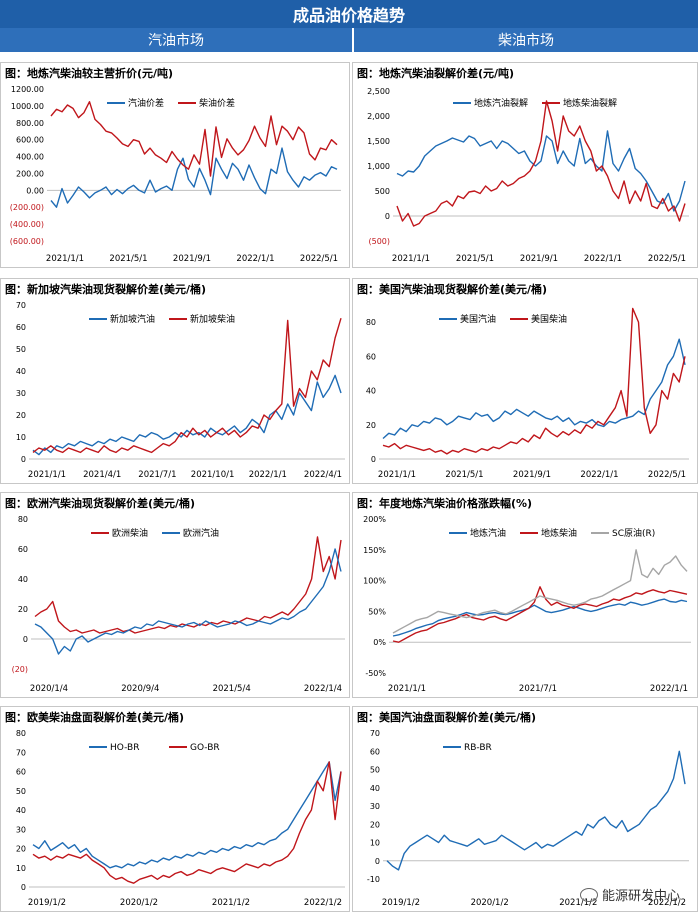 This screenshot has width=698, height=914. What do you see at coordinates (633, 533) in the screenshot?
I see `legend-label: SC原油(R)` at bounding box center [633, 533].